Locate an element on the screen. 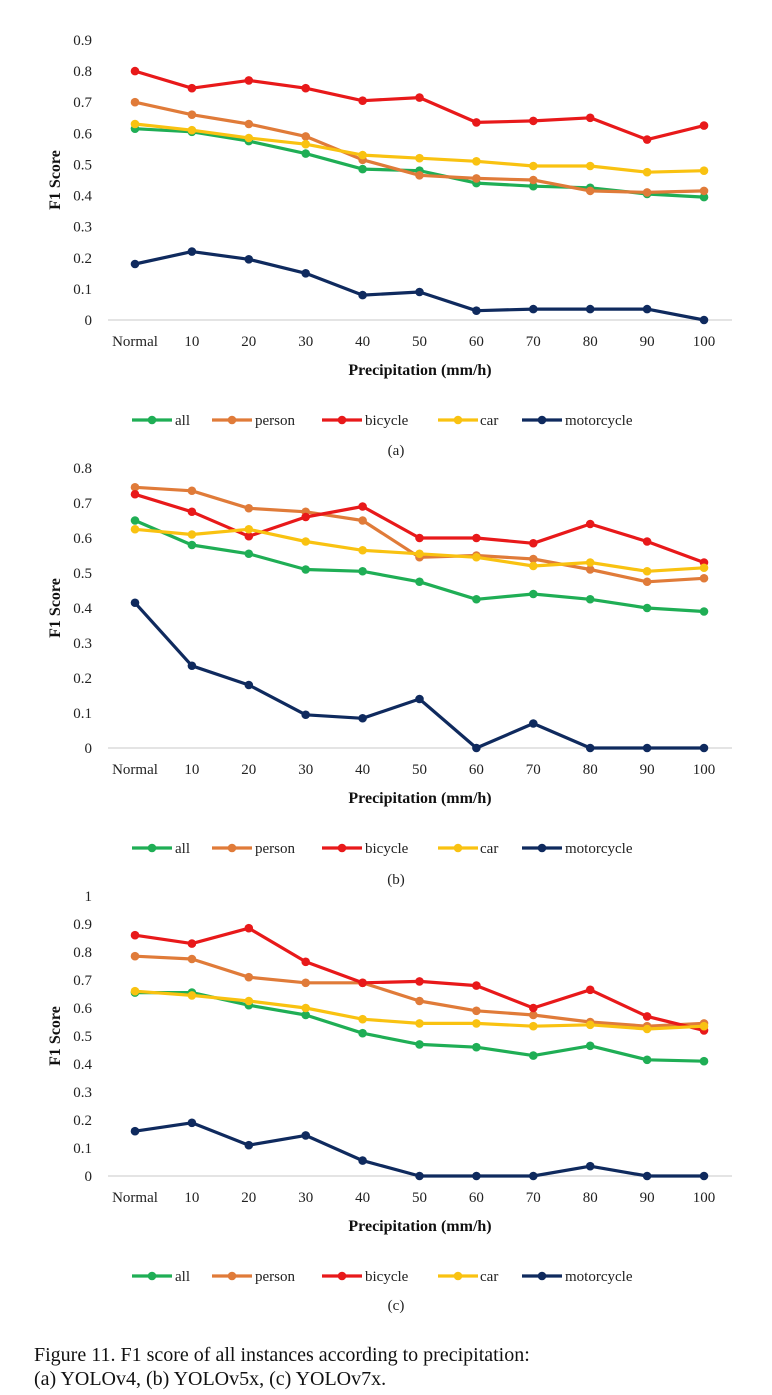 Image resolution: width=772 pixels, height=1395 pixels. x-tick-label: 20 is located at coordinates (248, 1198).